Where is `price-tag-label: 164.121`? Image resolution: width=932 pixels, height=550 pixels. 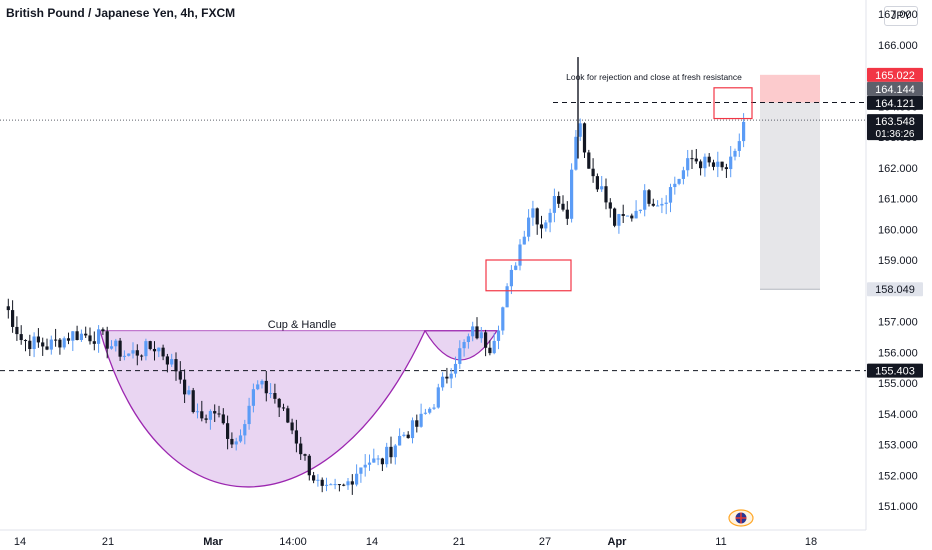 price-tag-label: 164.121 is located at coordinates (895, 104).